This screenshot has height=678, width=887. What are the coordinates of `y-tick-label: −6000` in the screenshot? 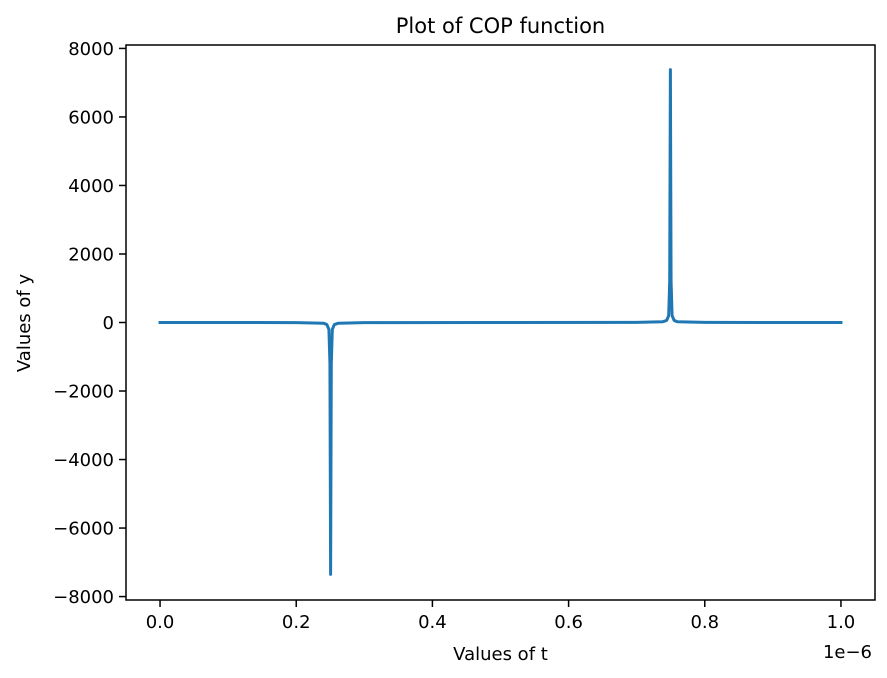 It's located at (83, 529).